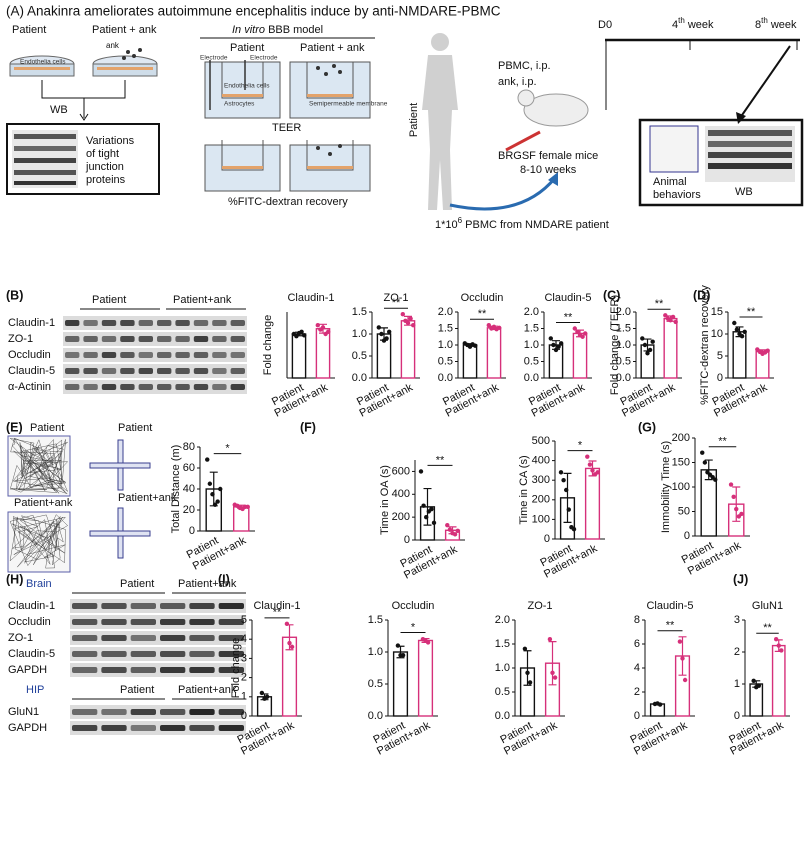  I want to click on label: BRGSF female mice, so click(548, 156).